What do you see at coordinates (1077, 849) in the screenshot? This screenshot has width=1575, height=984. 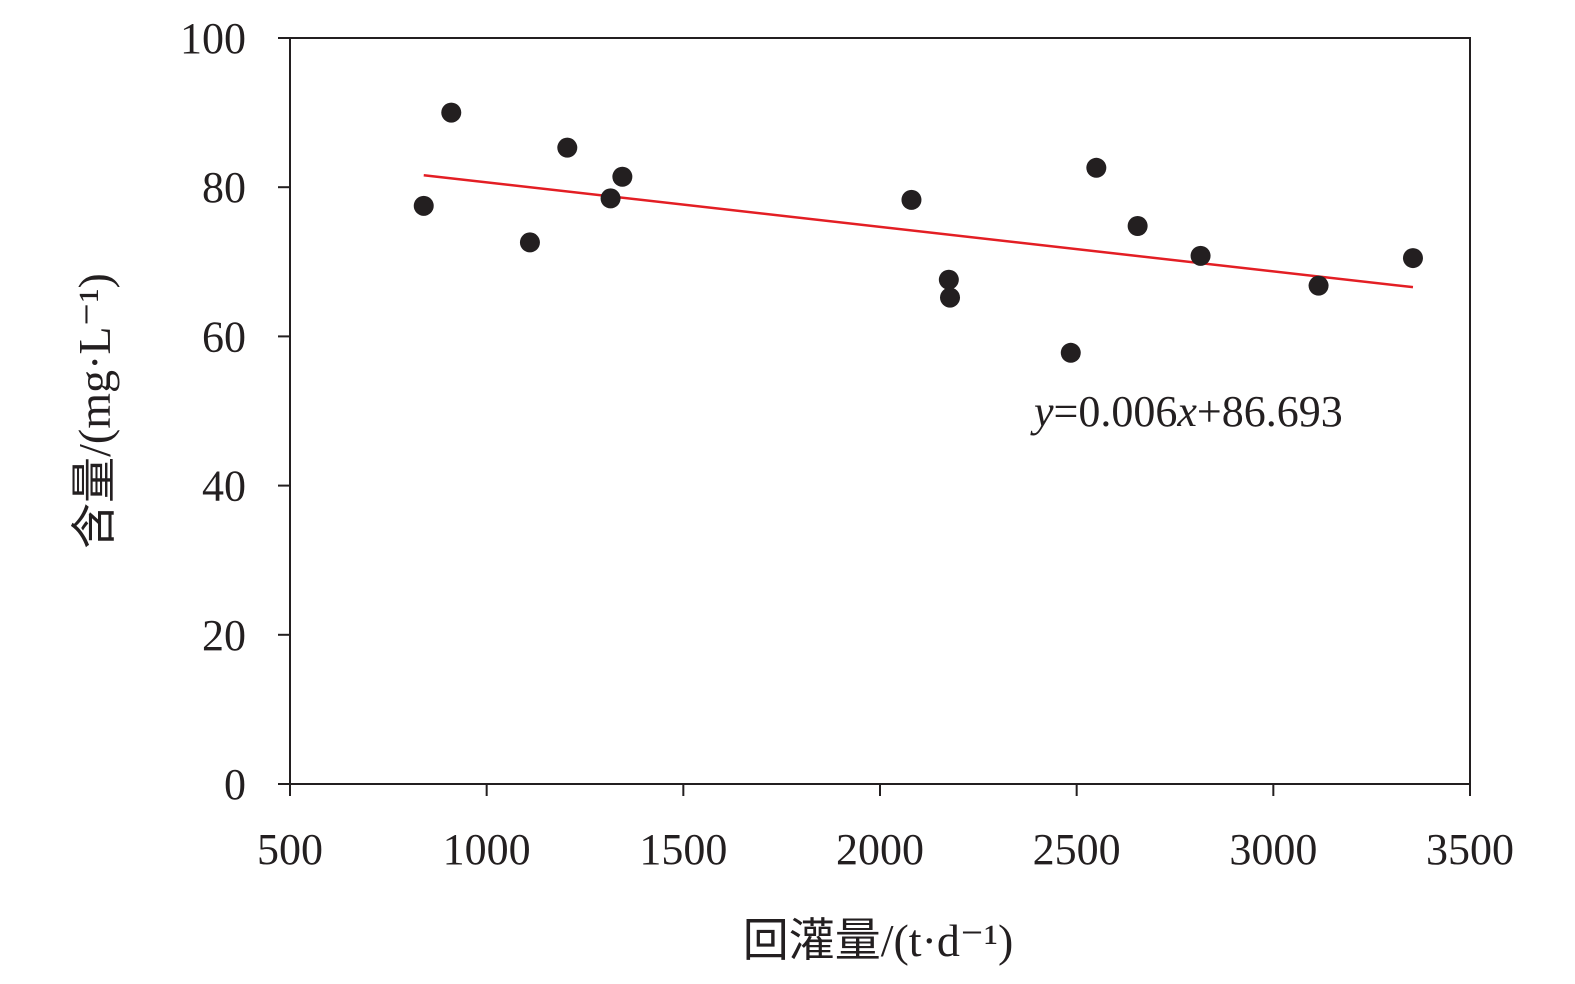 I see `x-tick-label: 2500` at bounding box center [1077, 849].